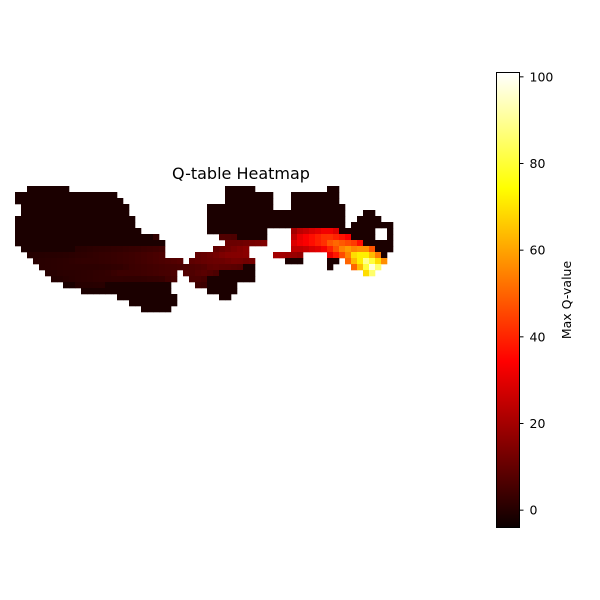 The height and width of the screenshot is (600, 600). Describe the element at coordinates (535, 298) in the screenshot. I see `colorbar: 0 20 40 60 80 100 Max Q-value` at that location.